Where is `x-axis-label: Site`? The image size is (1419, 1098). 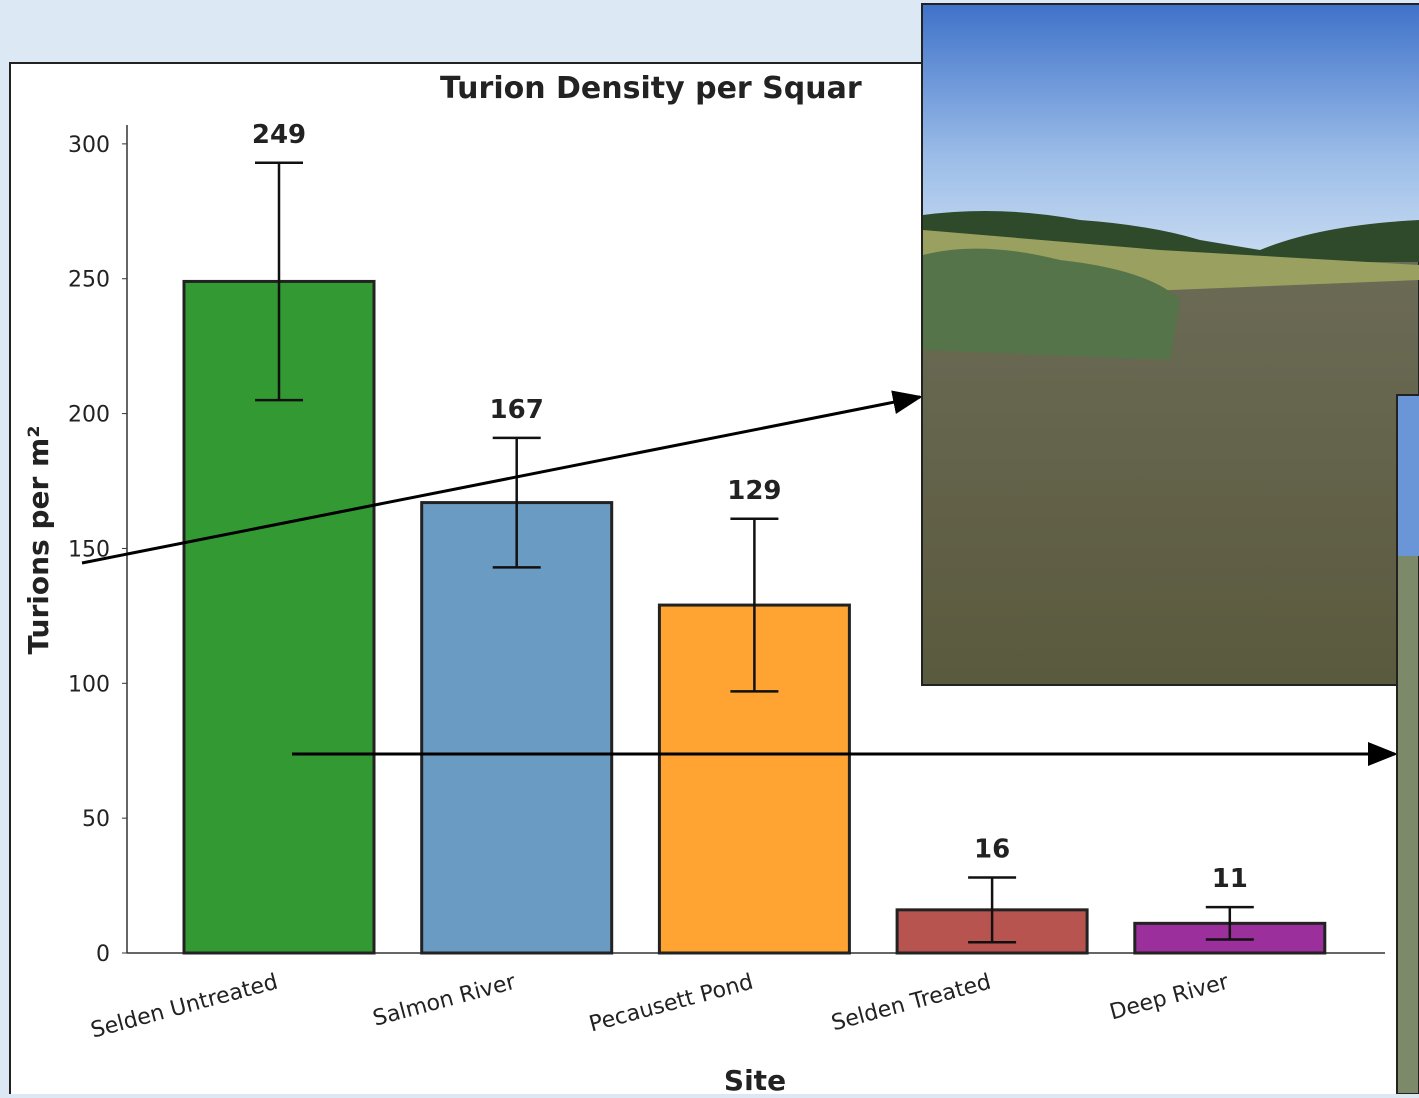 x-axis-label: Site is located at coordinates (755, 1079).